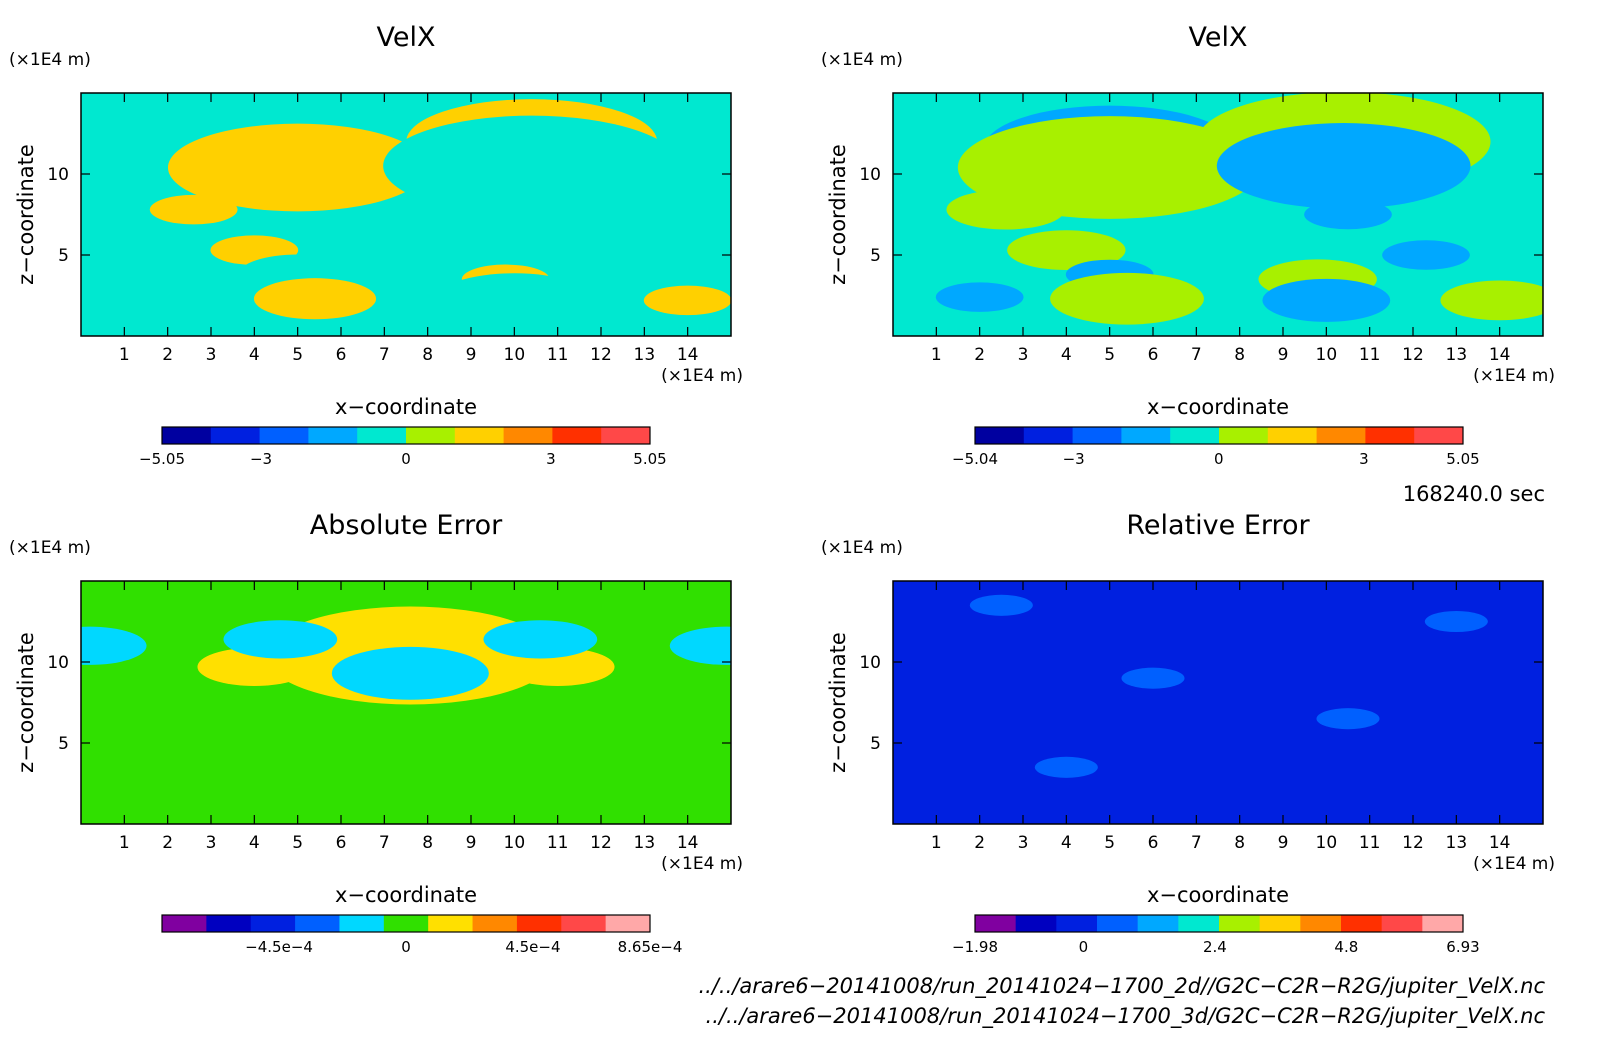 The image size is (1604, 1054). I want to click on chart-title: Absolute Error, so click(406, 525).